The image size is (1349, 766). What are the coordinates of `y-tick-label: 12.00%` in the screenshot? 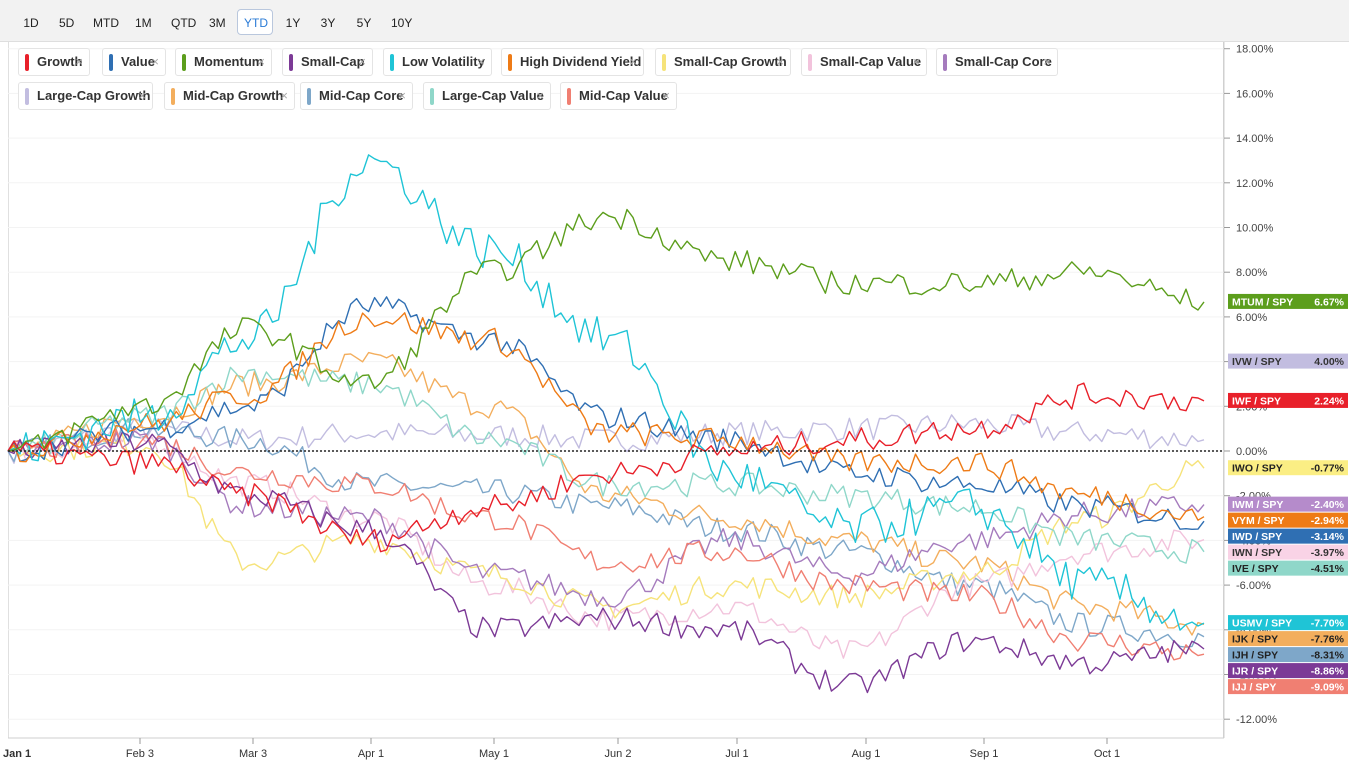 It's located at (1255, 184).